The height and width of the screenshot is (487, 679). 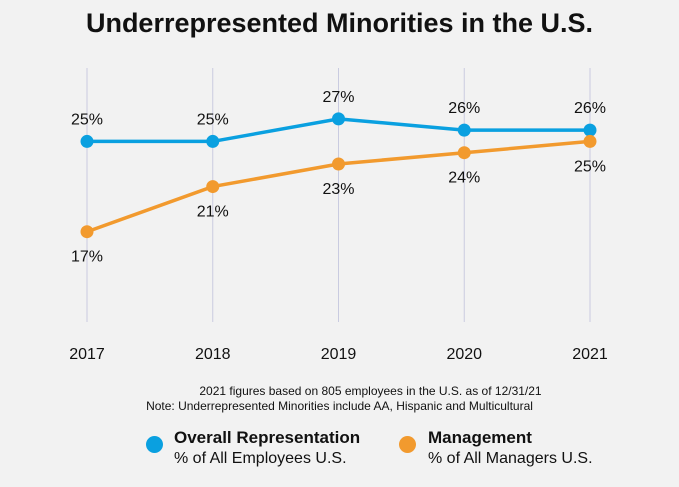 What do you see at coordinates (339, 23) in the screenshot?
I see `chart-title: Underrepresented Minorities in the U.S.` at bounding box center [339, 23].